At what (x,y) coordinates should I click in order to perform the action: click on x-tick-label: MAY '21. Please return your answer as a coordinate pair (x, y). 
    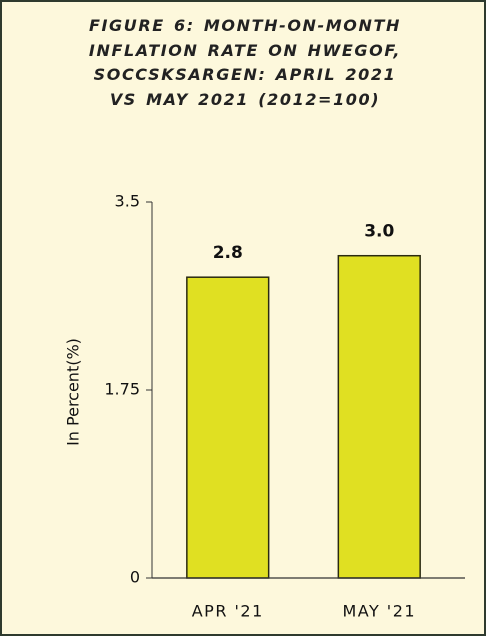
    Looking at the image, I should click on (379, 611).